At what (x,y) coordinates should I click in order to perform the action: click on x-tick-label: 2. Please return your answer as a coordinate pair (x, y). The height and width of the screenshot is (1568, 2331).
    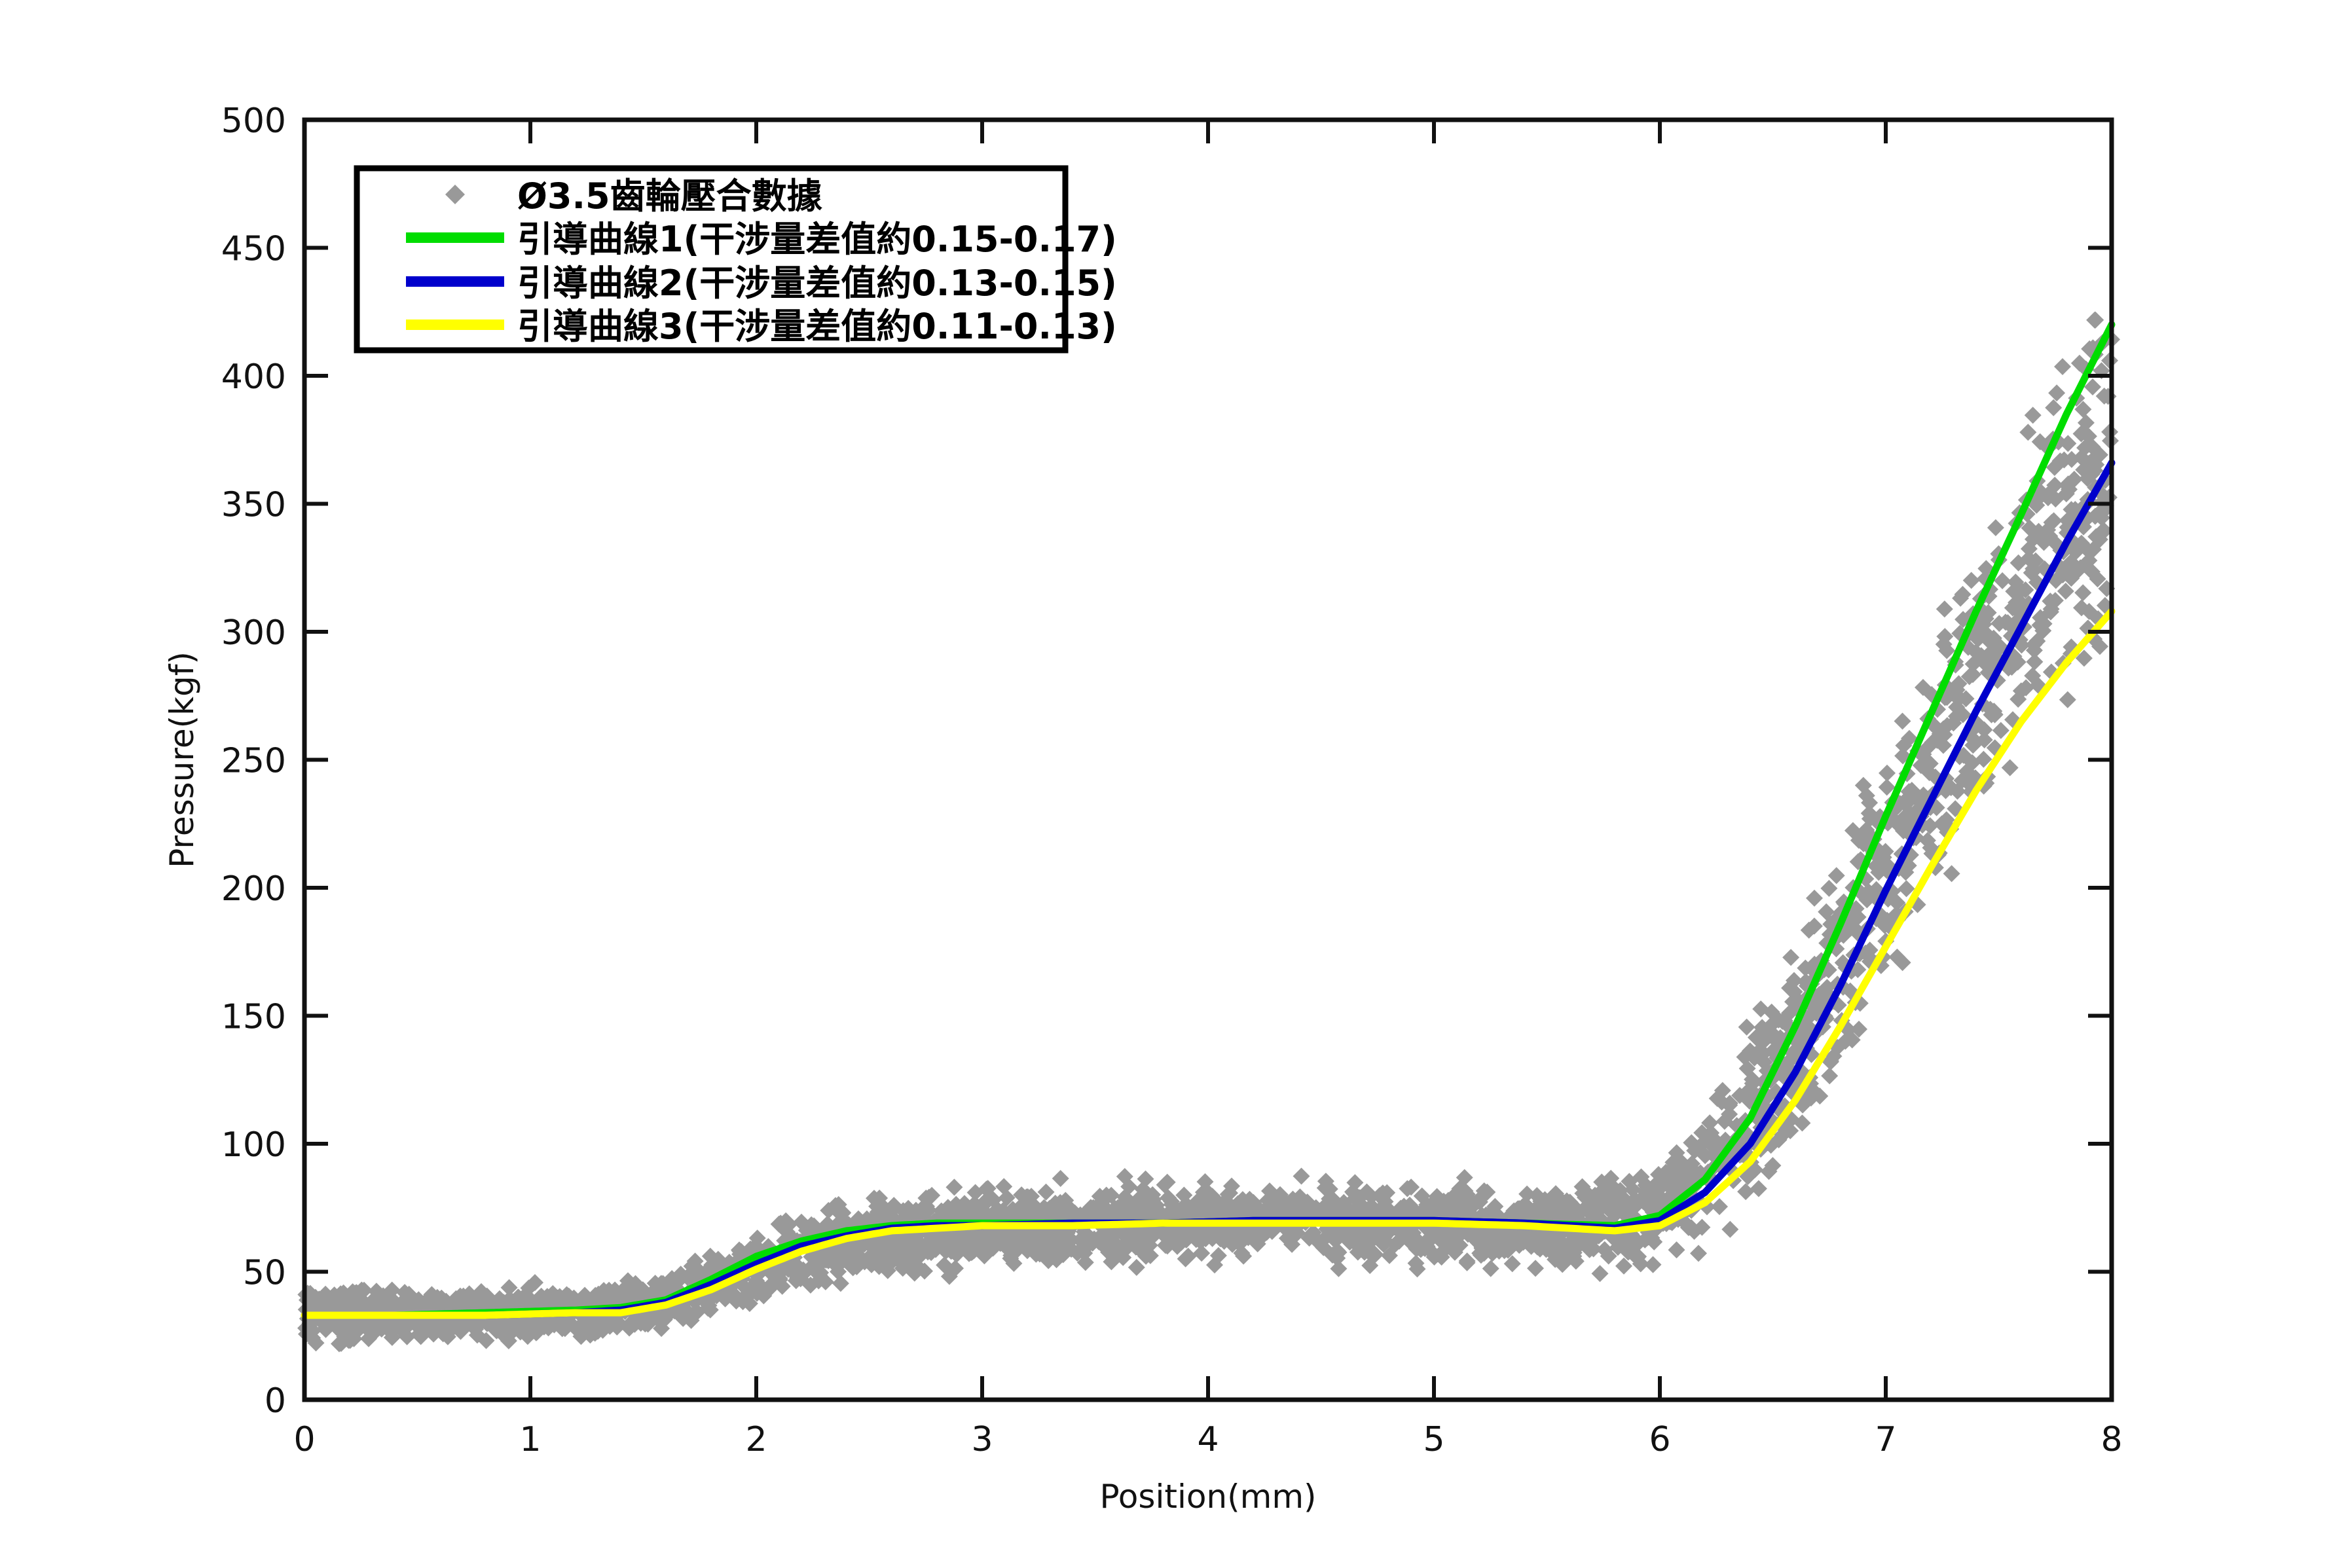
    Looking at the image, I should click on (756, 1439).